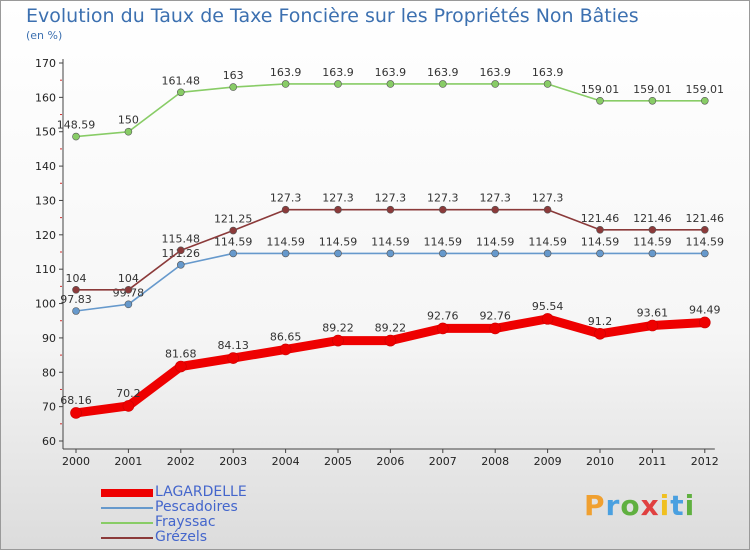  I want to click on y-tick-label: 160, so click(45, 97).